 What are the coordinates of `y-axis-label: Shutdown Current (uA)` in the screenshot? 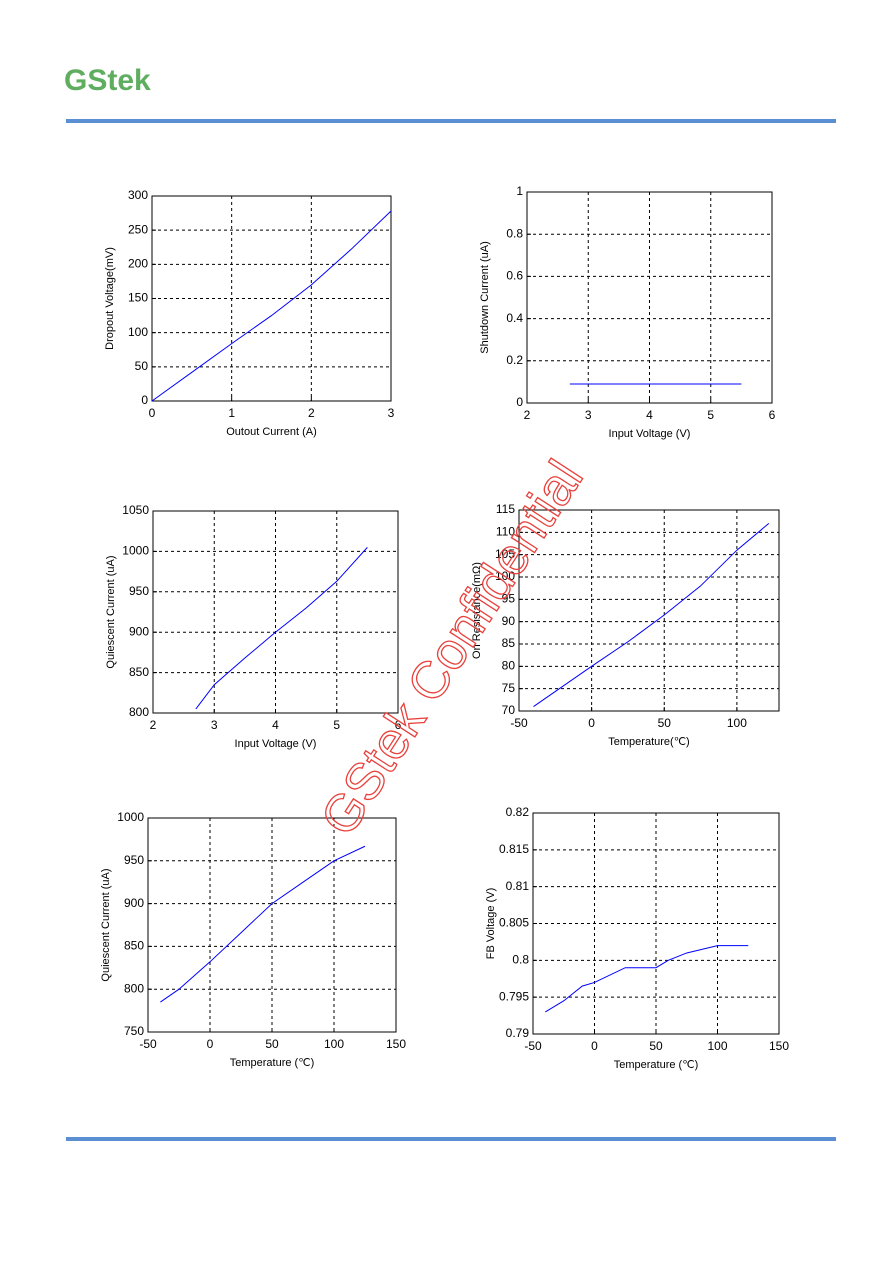 It's located at (485, 297).